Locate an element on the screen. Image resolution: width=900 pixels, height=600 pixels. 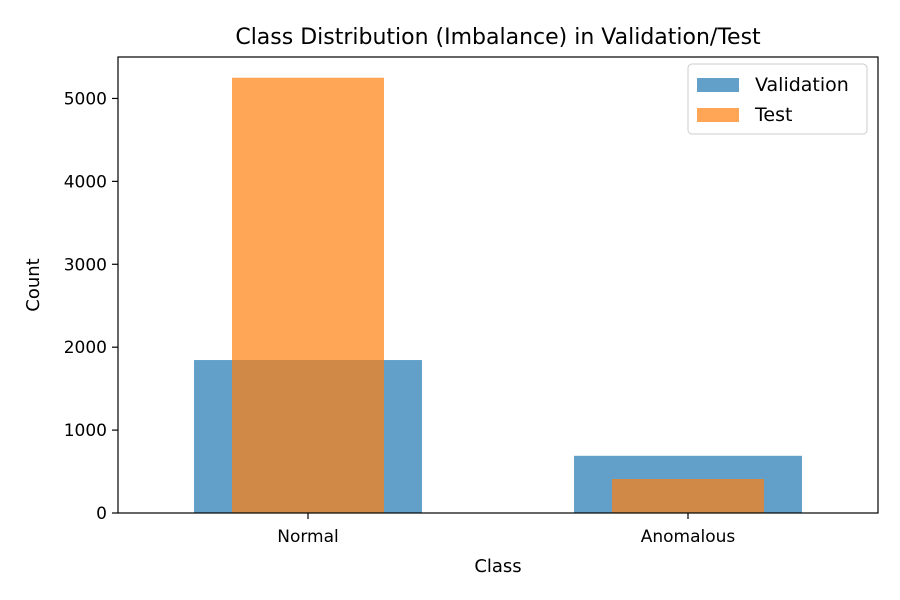
y-axis-label: Count is located at coordinates (33, 284).